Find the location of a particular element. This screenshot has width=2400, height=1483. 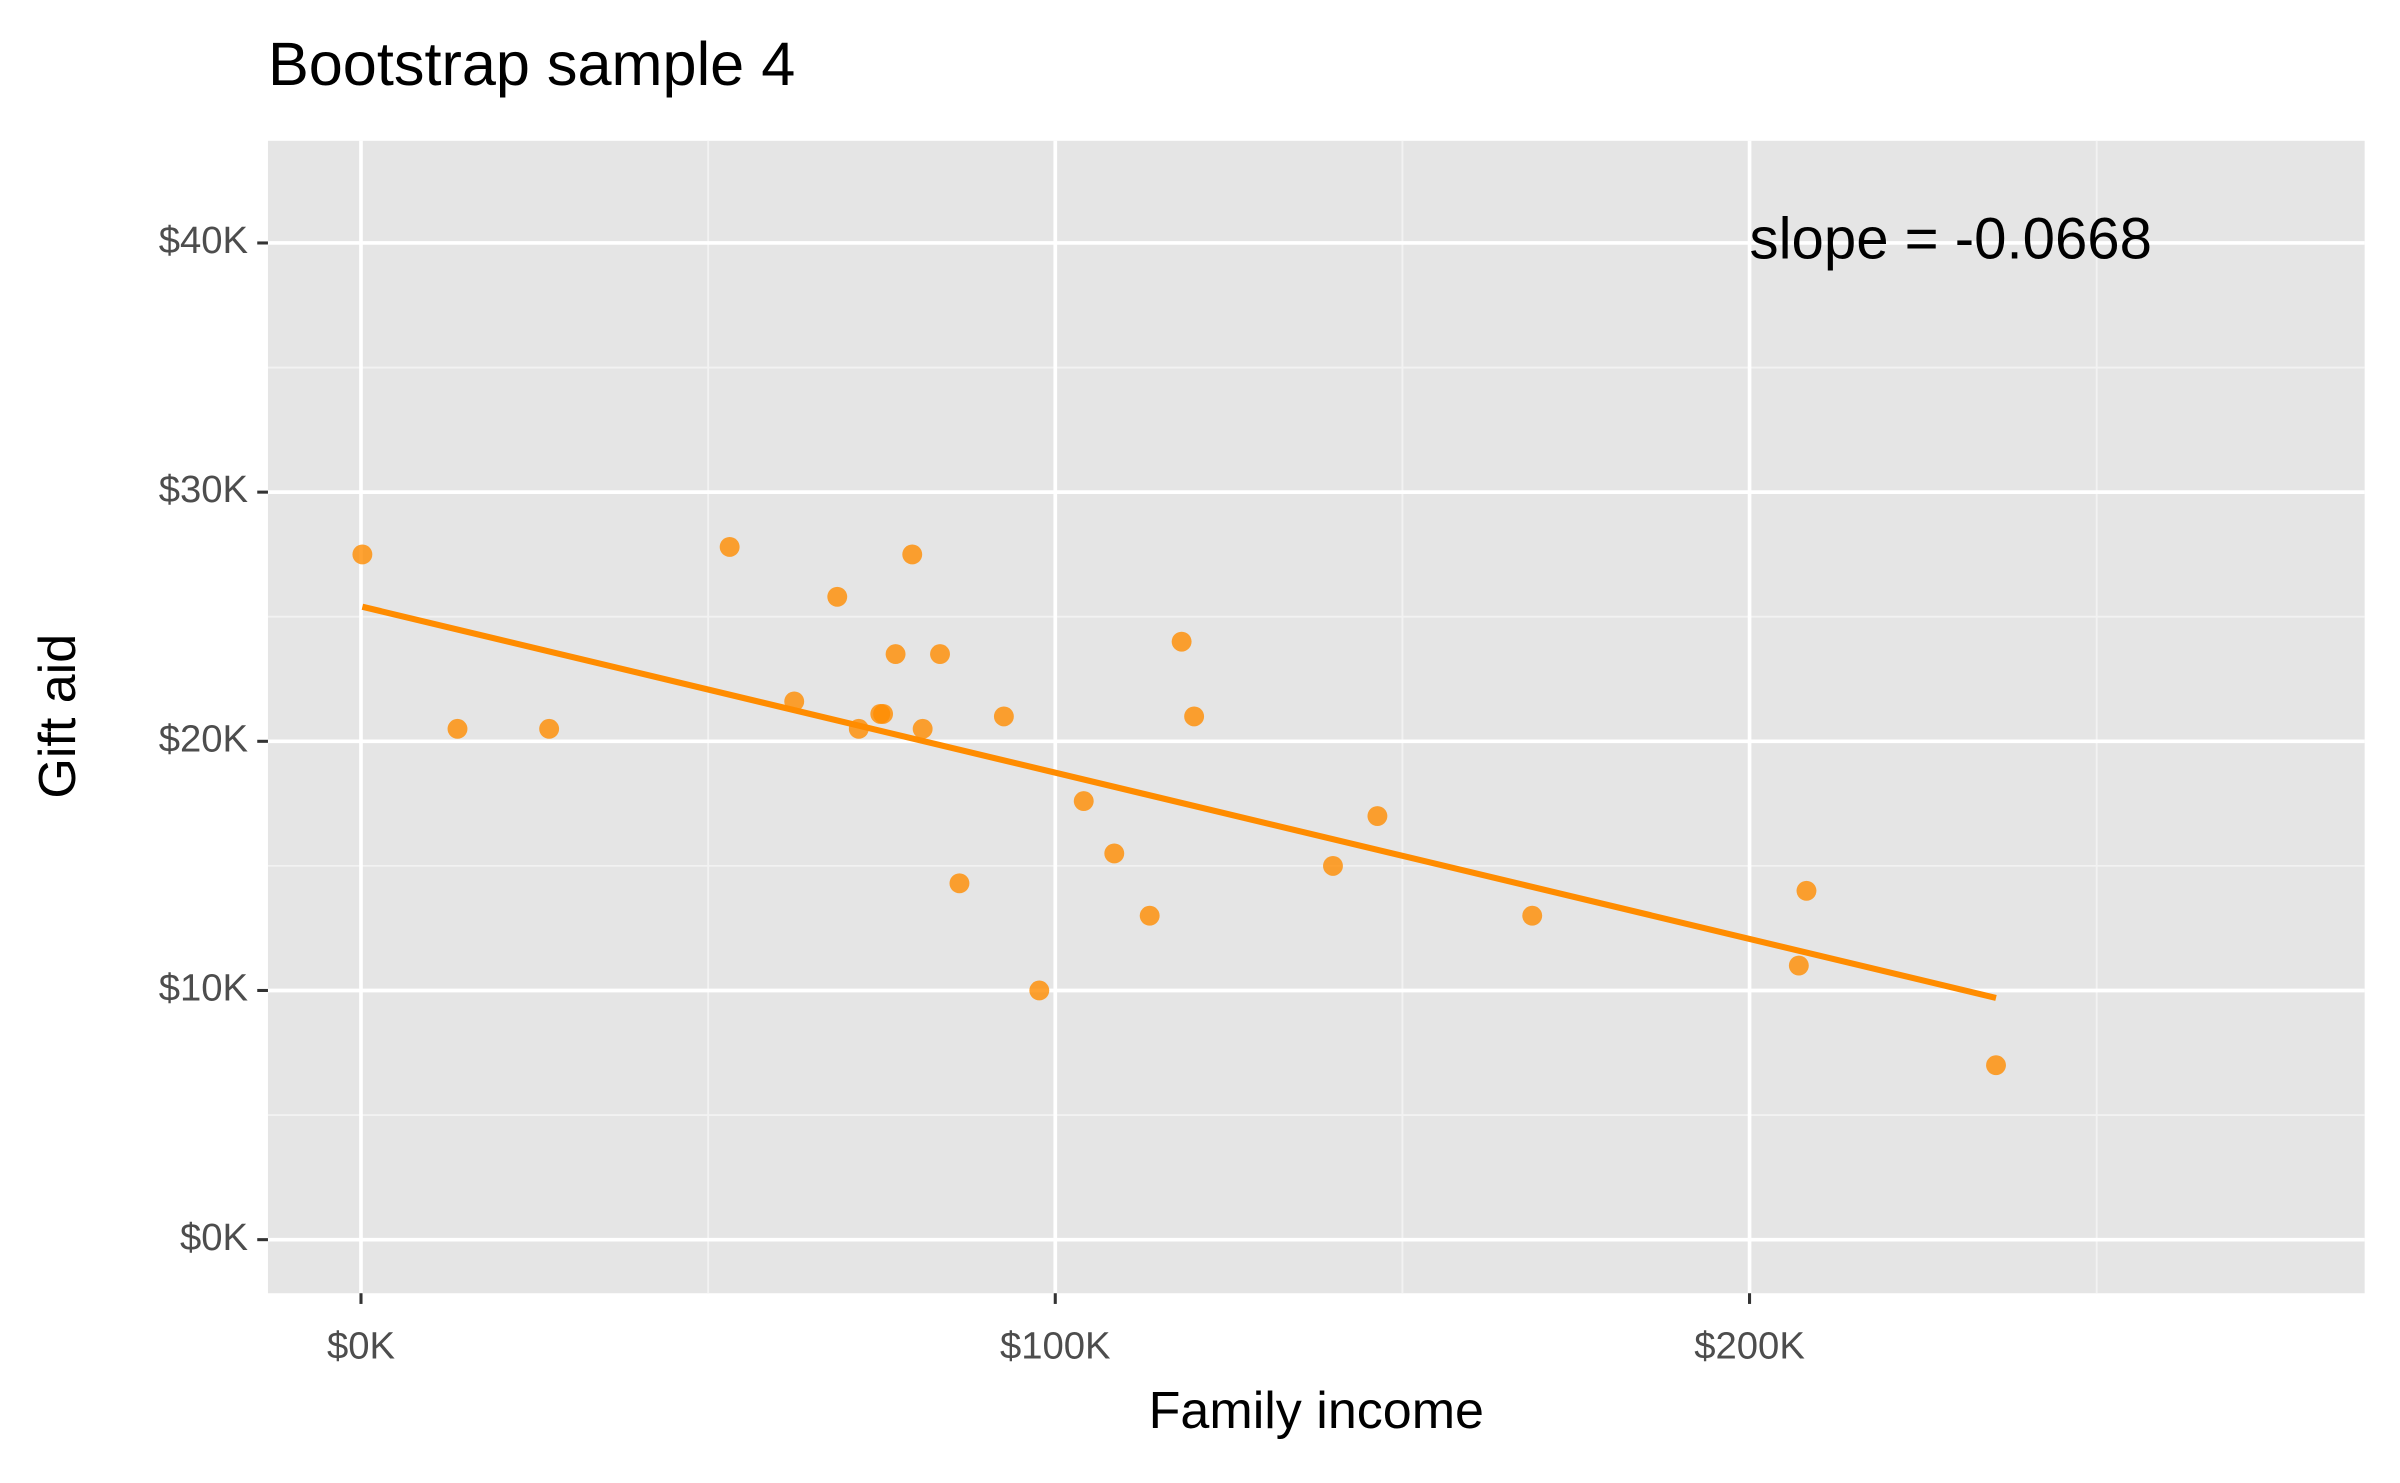

x-tick-label: $0K is located at coordinates (361, 1345).